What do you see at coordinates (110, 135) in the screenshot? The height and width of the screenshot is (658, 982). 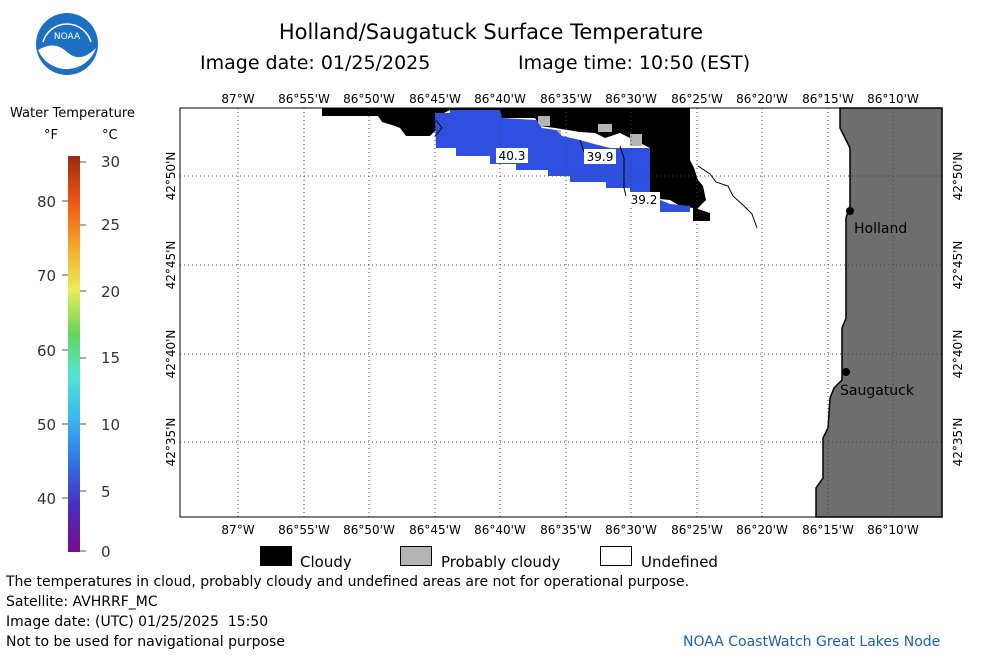 I see `colorbar-unit-c: °C` at bounding box center [110, 135].